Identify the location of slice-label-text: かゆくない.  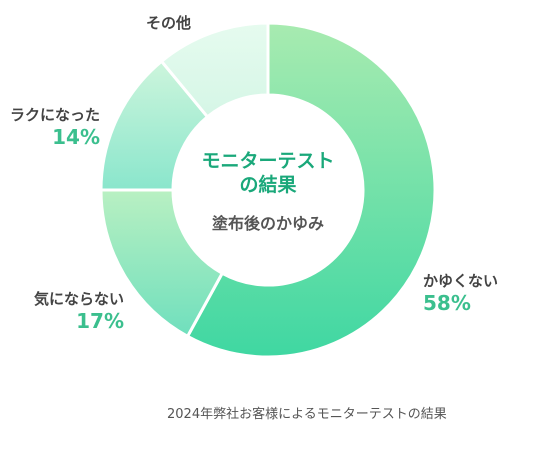
(461, 281).